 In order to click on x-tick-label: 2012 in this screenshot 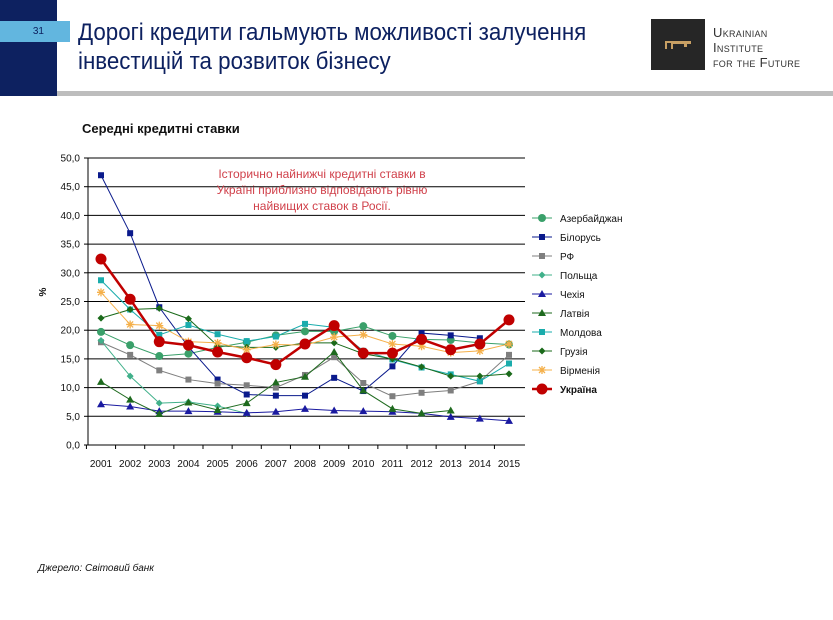, I will do `click(421, 464)`.